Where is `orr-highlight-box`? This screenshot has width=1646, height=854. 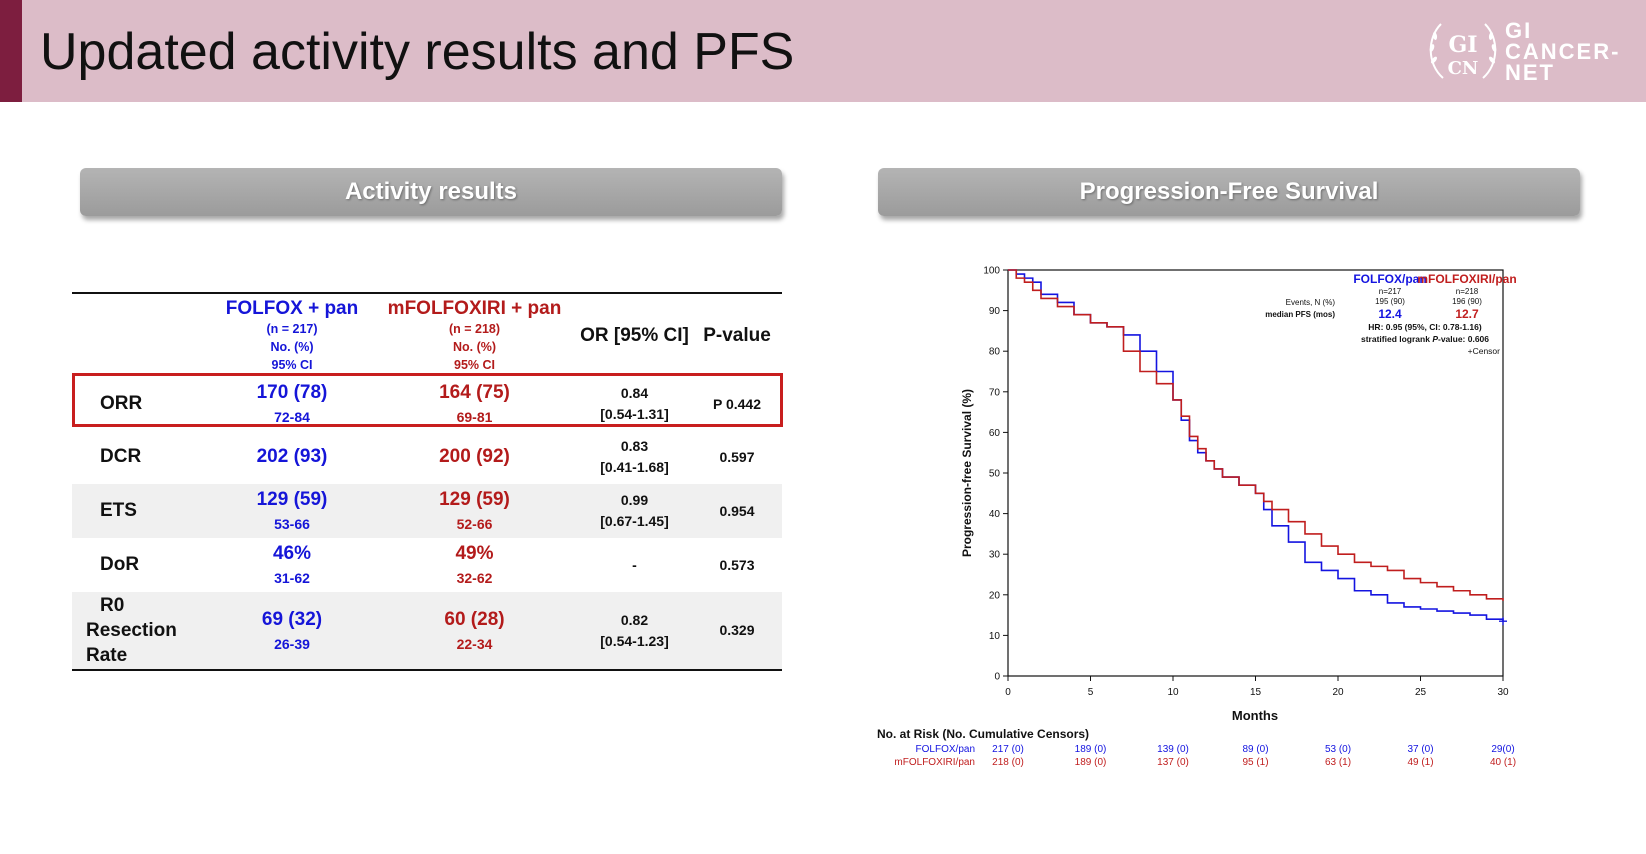
orr-highlight-box is located at coordinates (427, 400).